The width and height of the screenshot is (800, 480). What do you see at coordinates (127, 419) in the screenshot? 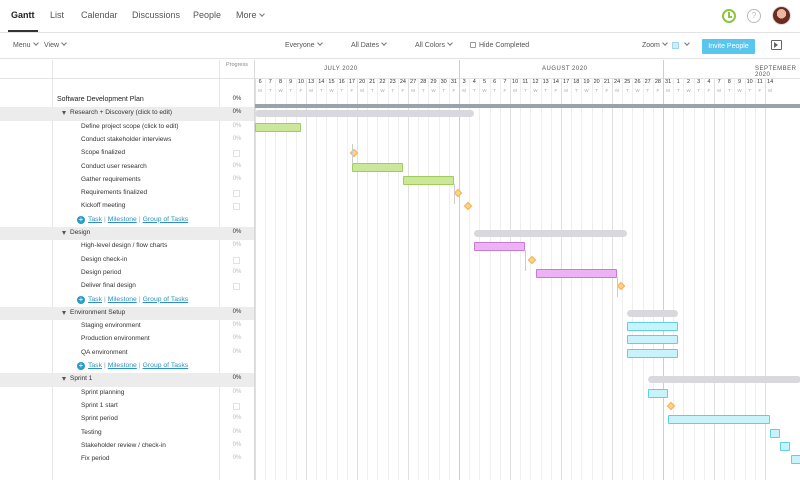
I see `task-row: Sprint period 0%` at bounding box center [127, 419].